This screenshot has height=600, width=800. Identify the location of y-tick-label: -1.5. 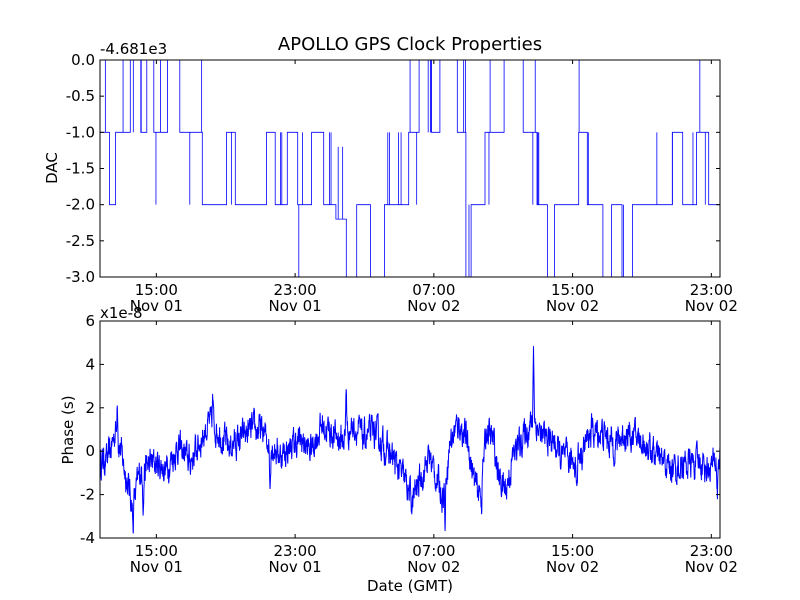
(80, 169).